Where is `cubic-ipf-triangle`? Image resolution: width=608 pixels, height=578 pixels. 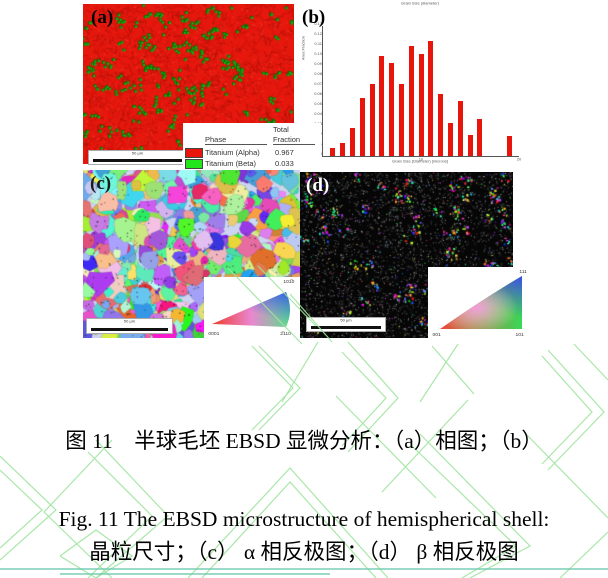 cubic-ipf-triangle is located at coordinates (481, 302).